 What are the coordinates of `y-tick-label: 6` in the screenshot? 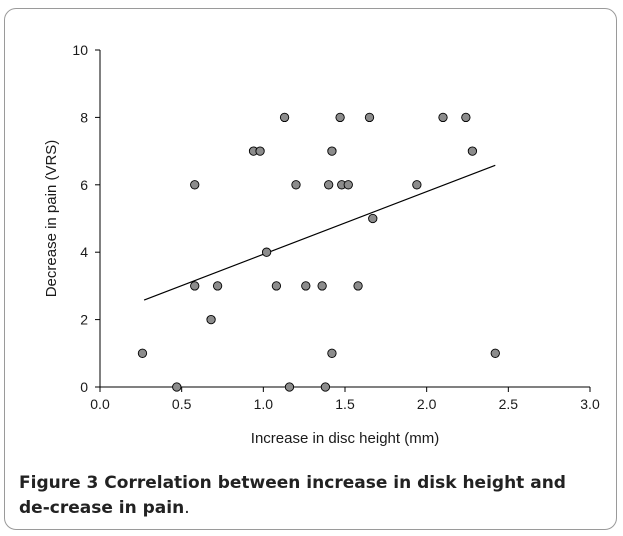 It's located at (84, 185).